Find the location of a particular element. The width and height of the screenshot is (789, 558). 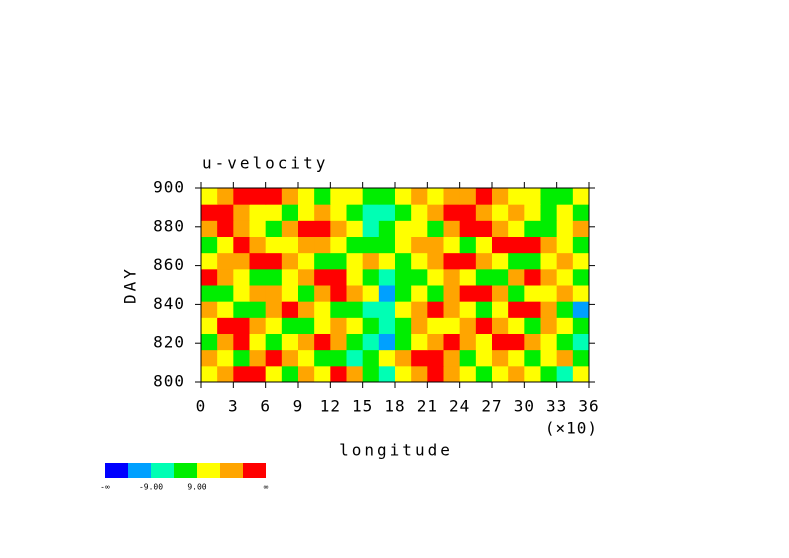

x-tick-label: 18 is located at coordinates (394, 406).